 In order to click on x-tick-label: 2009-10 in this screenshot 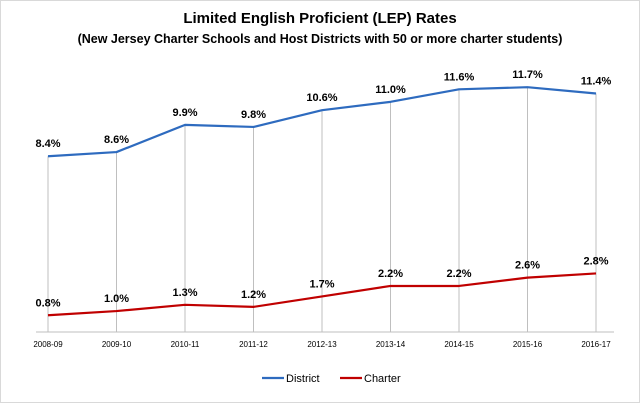, I will do `click(117, 344)`.